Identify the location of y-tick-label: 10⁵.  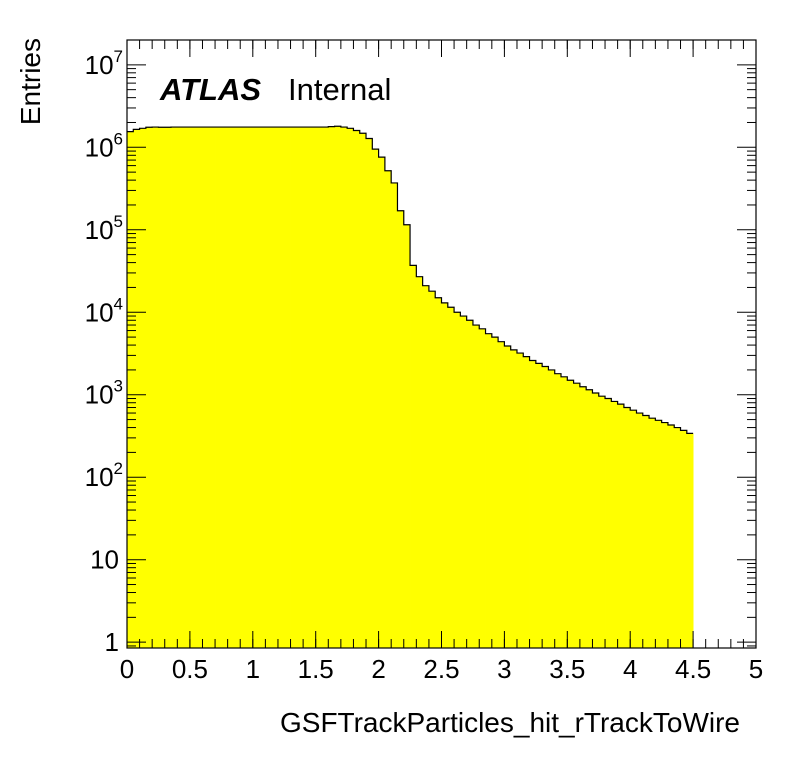
(104, 228).